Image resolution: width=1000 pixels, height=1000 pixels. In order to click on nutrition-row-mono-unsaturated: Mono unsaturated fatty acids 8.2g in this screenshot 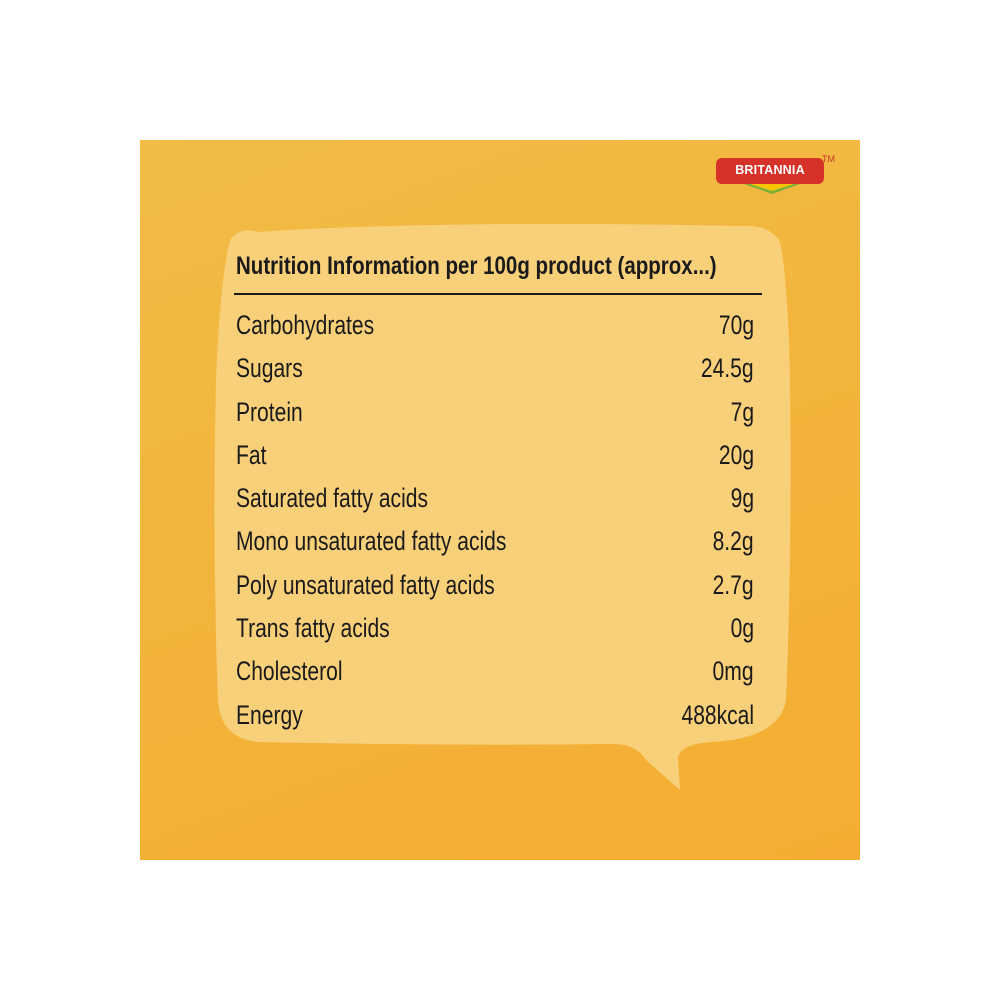, I will do `click(495, 541)`.